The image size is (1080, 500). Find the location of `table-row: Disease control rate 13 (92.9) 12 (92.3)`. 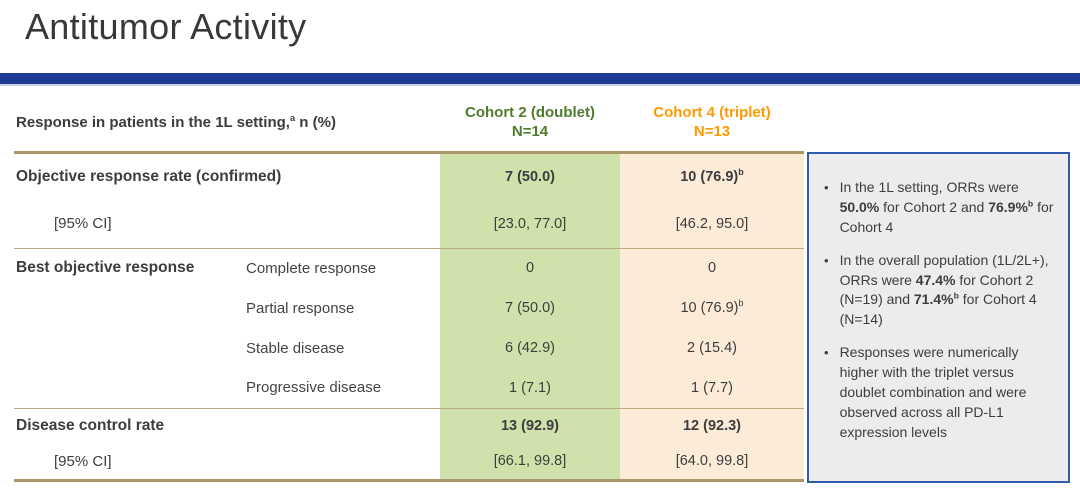

table-row: Disease control rate 13 (92.9) 12 (92.3) is located at coordinates (409, 425).